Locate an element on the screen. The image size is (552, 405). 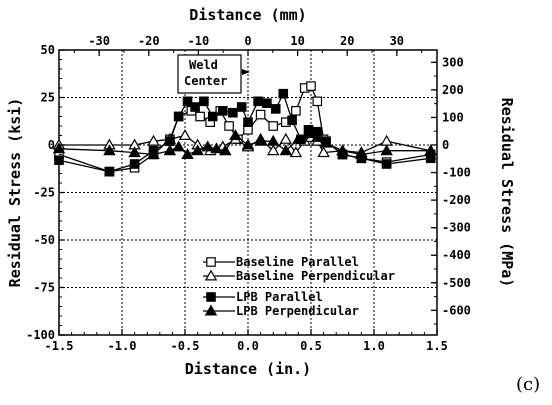
x-tick-label-top: -10 is located at coordinates (199, 41).